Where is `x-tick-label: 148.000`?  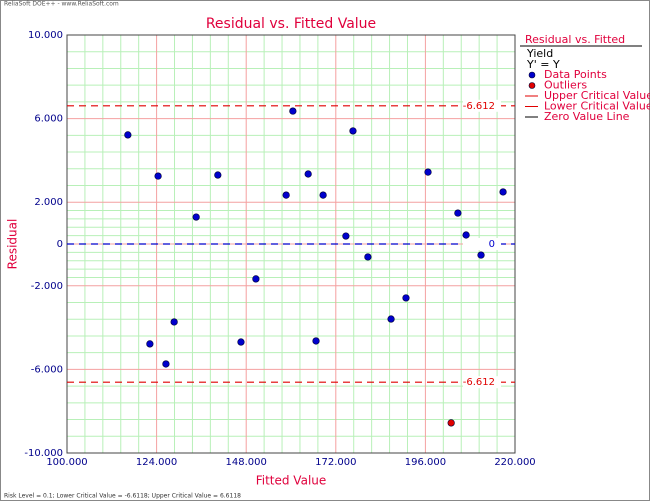 x-tick-label: 148.000 is located at coordinates (246, 462).